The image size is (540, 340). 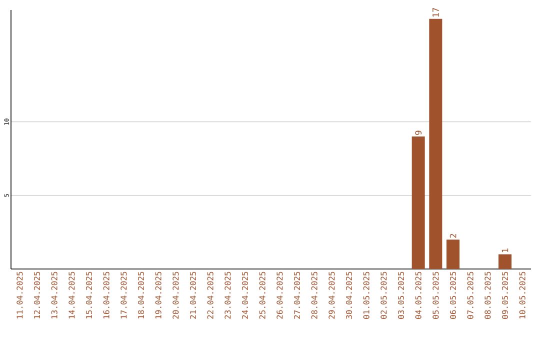 What do you see at coordinates (418, 132) in the screenshot?
I see `data-label: 9` at bounding box center [418, 132].